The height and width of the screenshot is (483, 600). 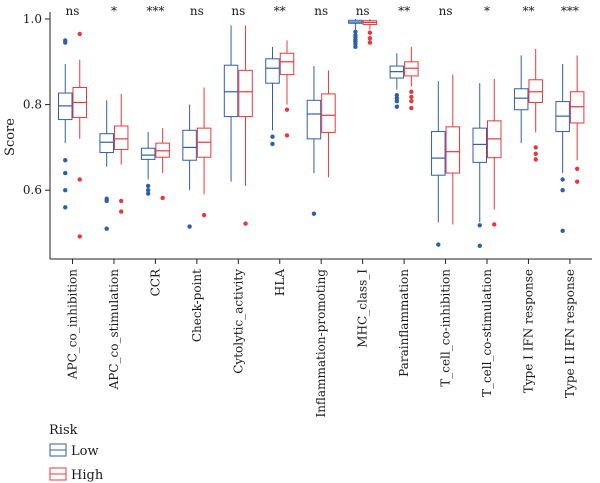 I want to click on y-axis-ticks: 0.6 0.8 1.0, so click(x=36, y=104).